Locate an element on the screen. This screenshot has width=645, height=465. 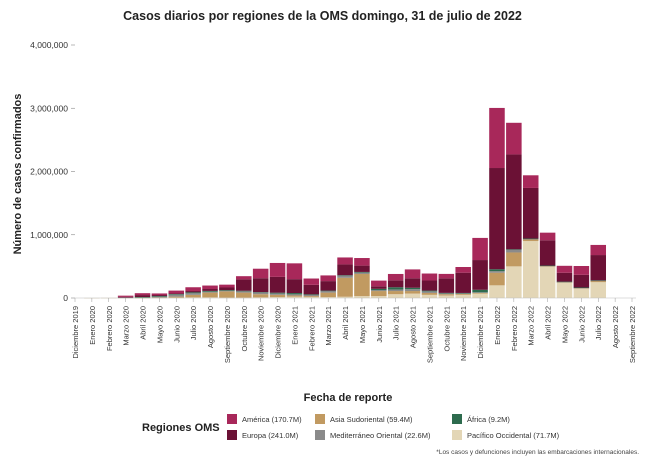
x-tick-label: Diciembre 2021 is located at coordinates (480, 332).